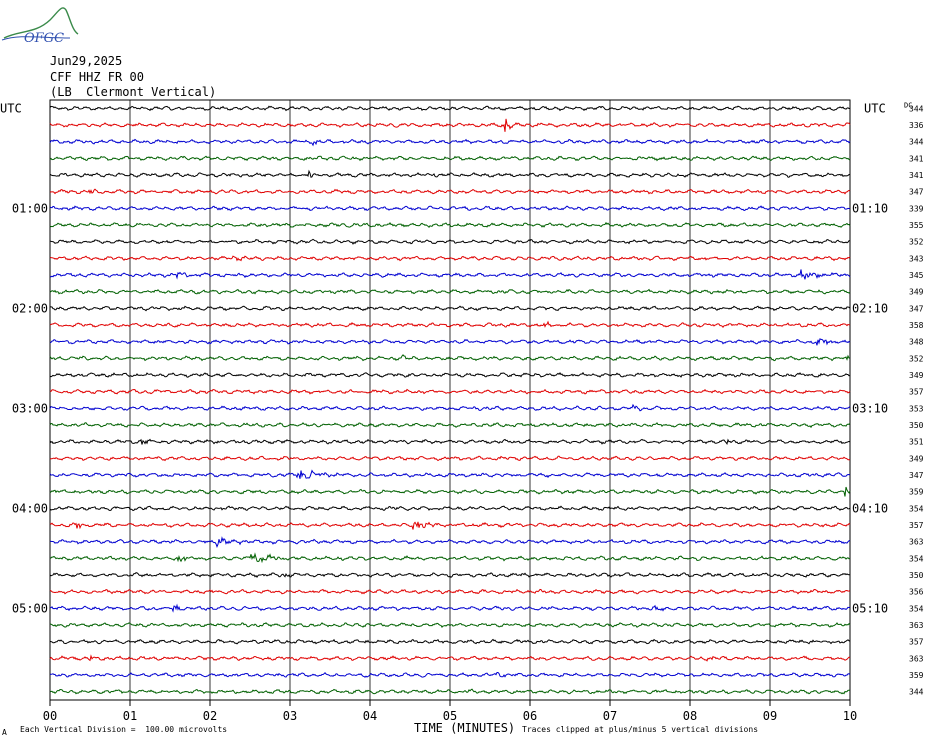 Image resolution: width=930 pixels, height=744 pixels. Describe the element at coordinates (450, 716) in the screenshot. I see `x-tick-label: 05` at that location.